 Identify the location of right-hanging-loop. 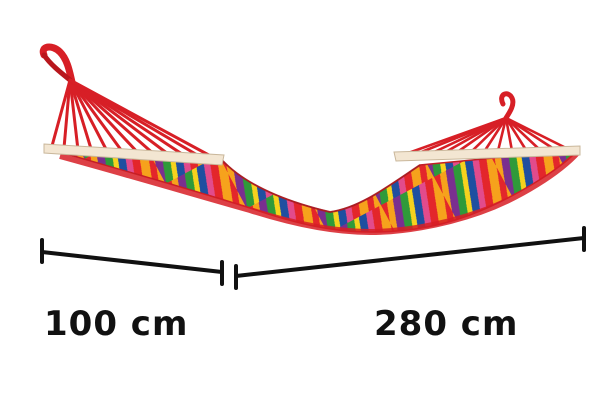
(507, 106).